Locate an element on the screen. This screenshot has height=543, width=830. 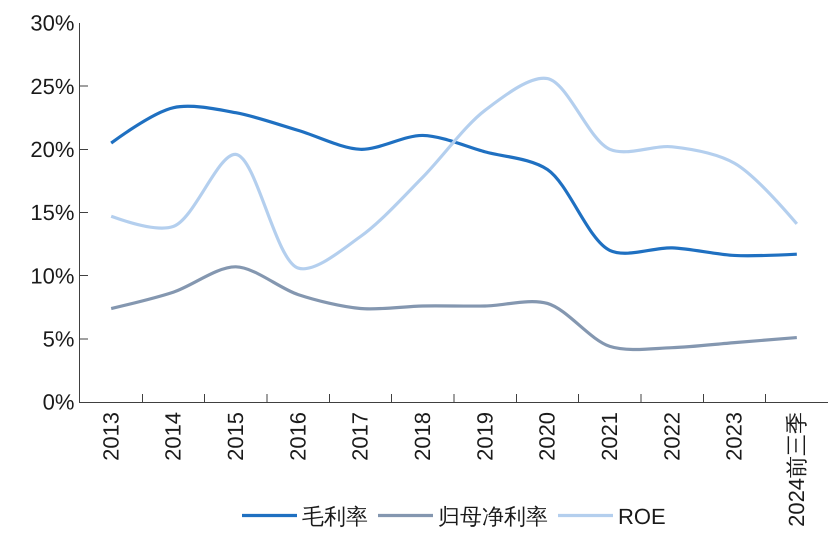
x-tick-label: 2016 is located at coordinates (297, 436).